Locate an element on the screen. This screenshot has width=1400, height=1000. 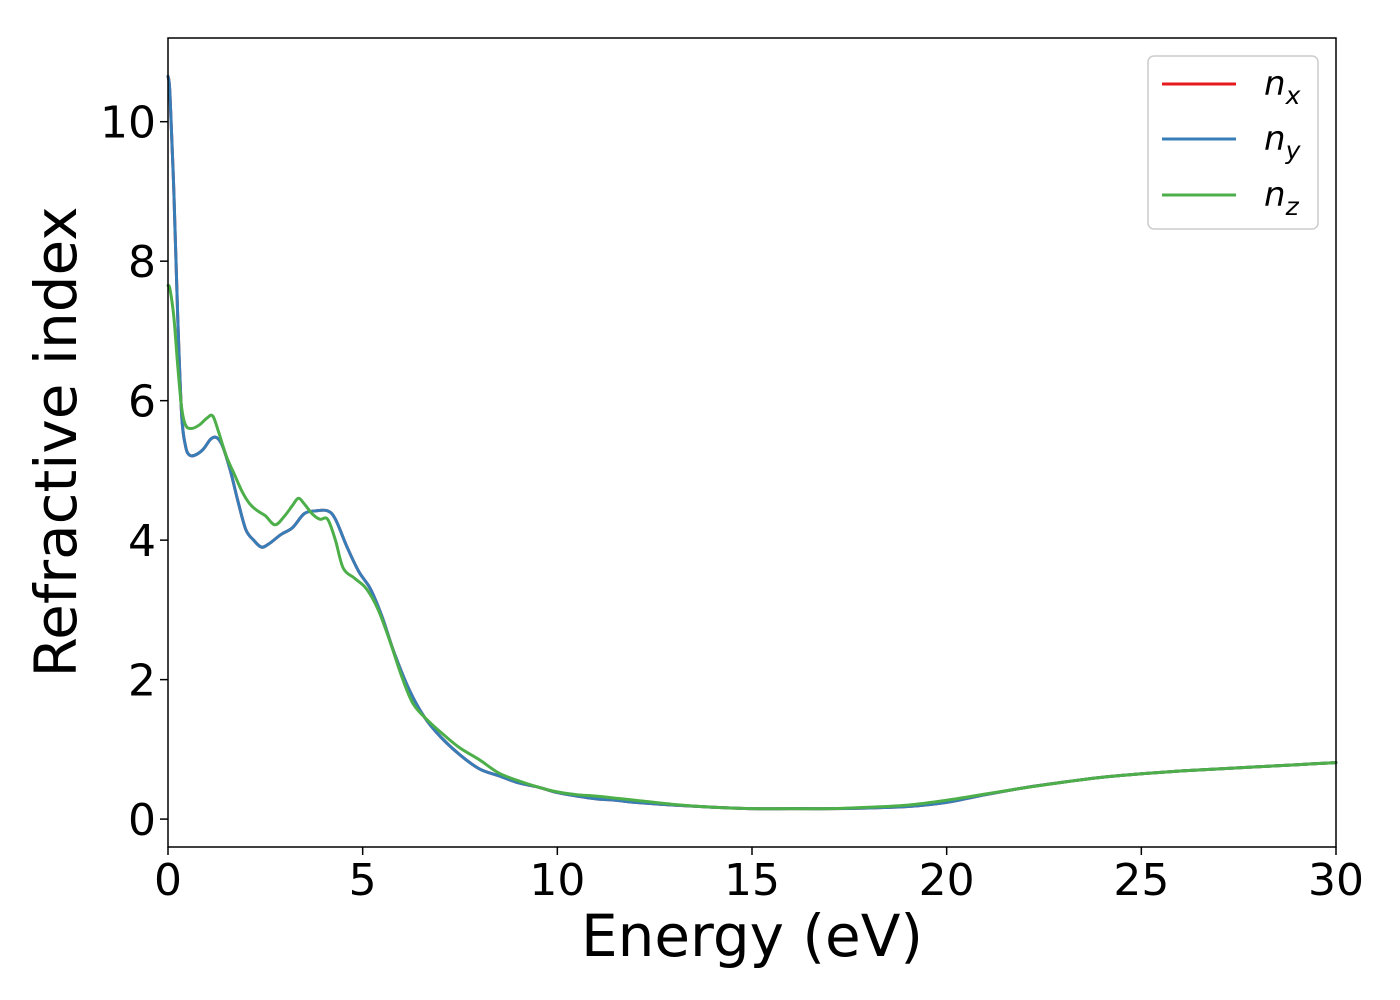
x-tick-label: 5 is located at coordinates (363, 880).